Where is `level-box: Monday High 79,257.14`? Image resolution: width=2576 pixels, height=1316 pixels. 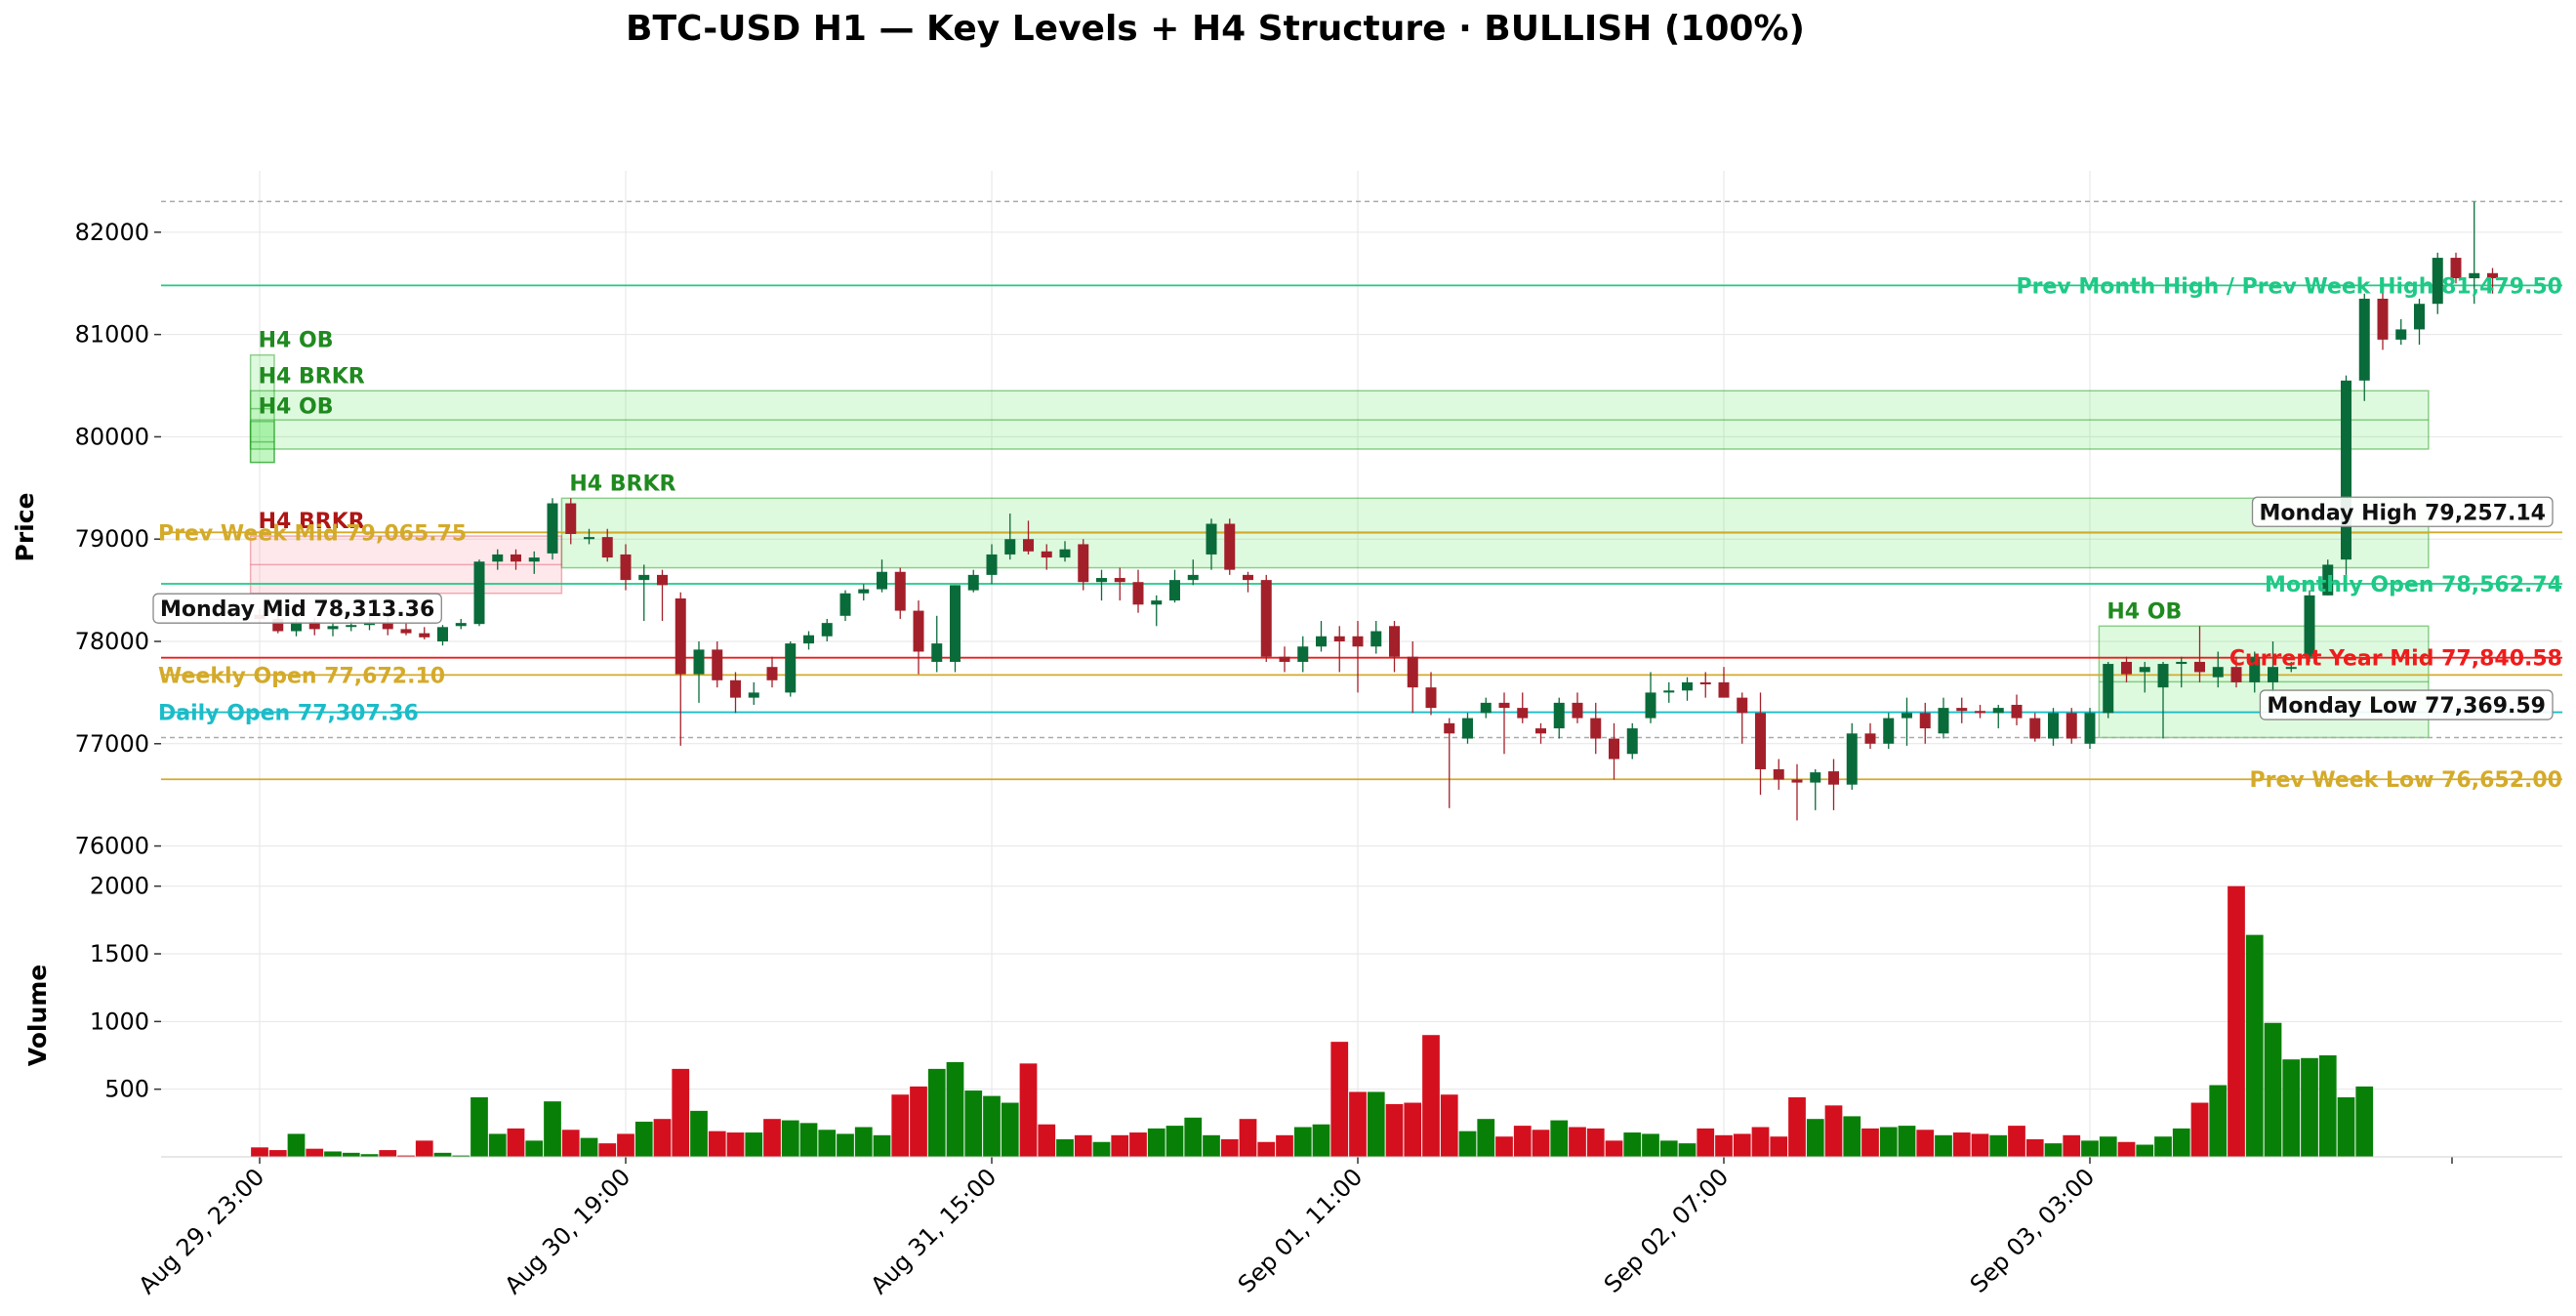
level-box: Monday High 79,257.14 is located at coordinates (2402, 511).